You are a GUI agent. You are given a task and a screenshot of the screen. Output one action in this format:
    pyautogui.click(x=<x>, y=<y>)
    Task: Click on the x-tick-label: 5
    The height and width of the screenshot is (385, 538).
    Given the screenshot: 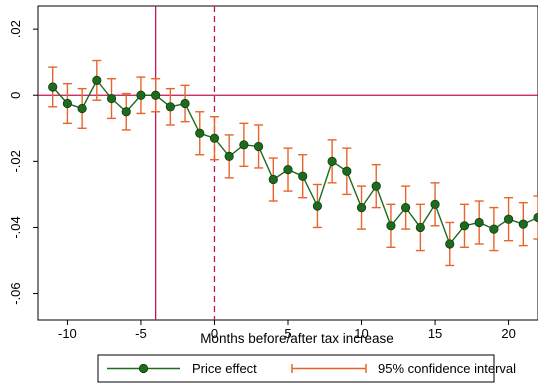 What is the action you would take?
    pyautogui.click(x=287, y=333)
    